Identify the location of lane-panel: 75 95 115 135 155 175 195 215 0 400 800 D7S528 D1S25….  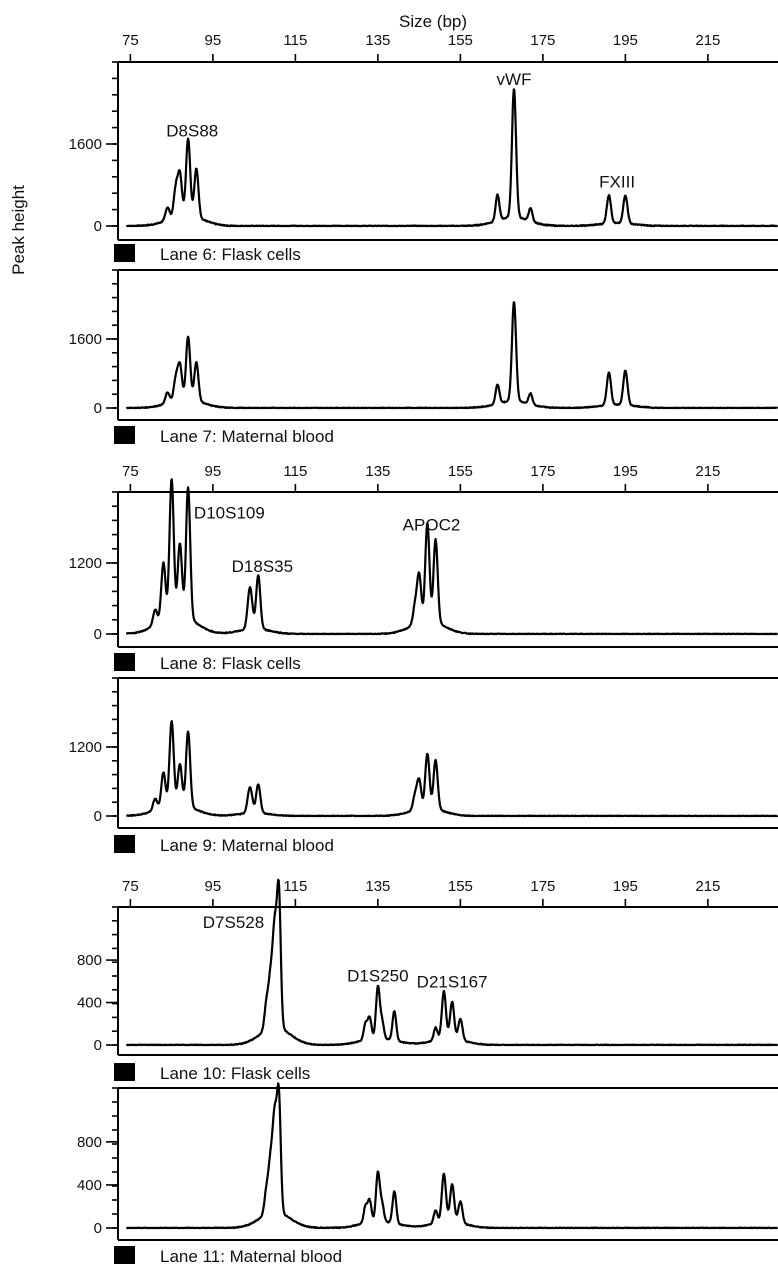
(427, 980).